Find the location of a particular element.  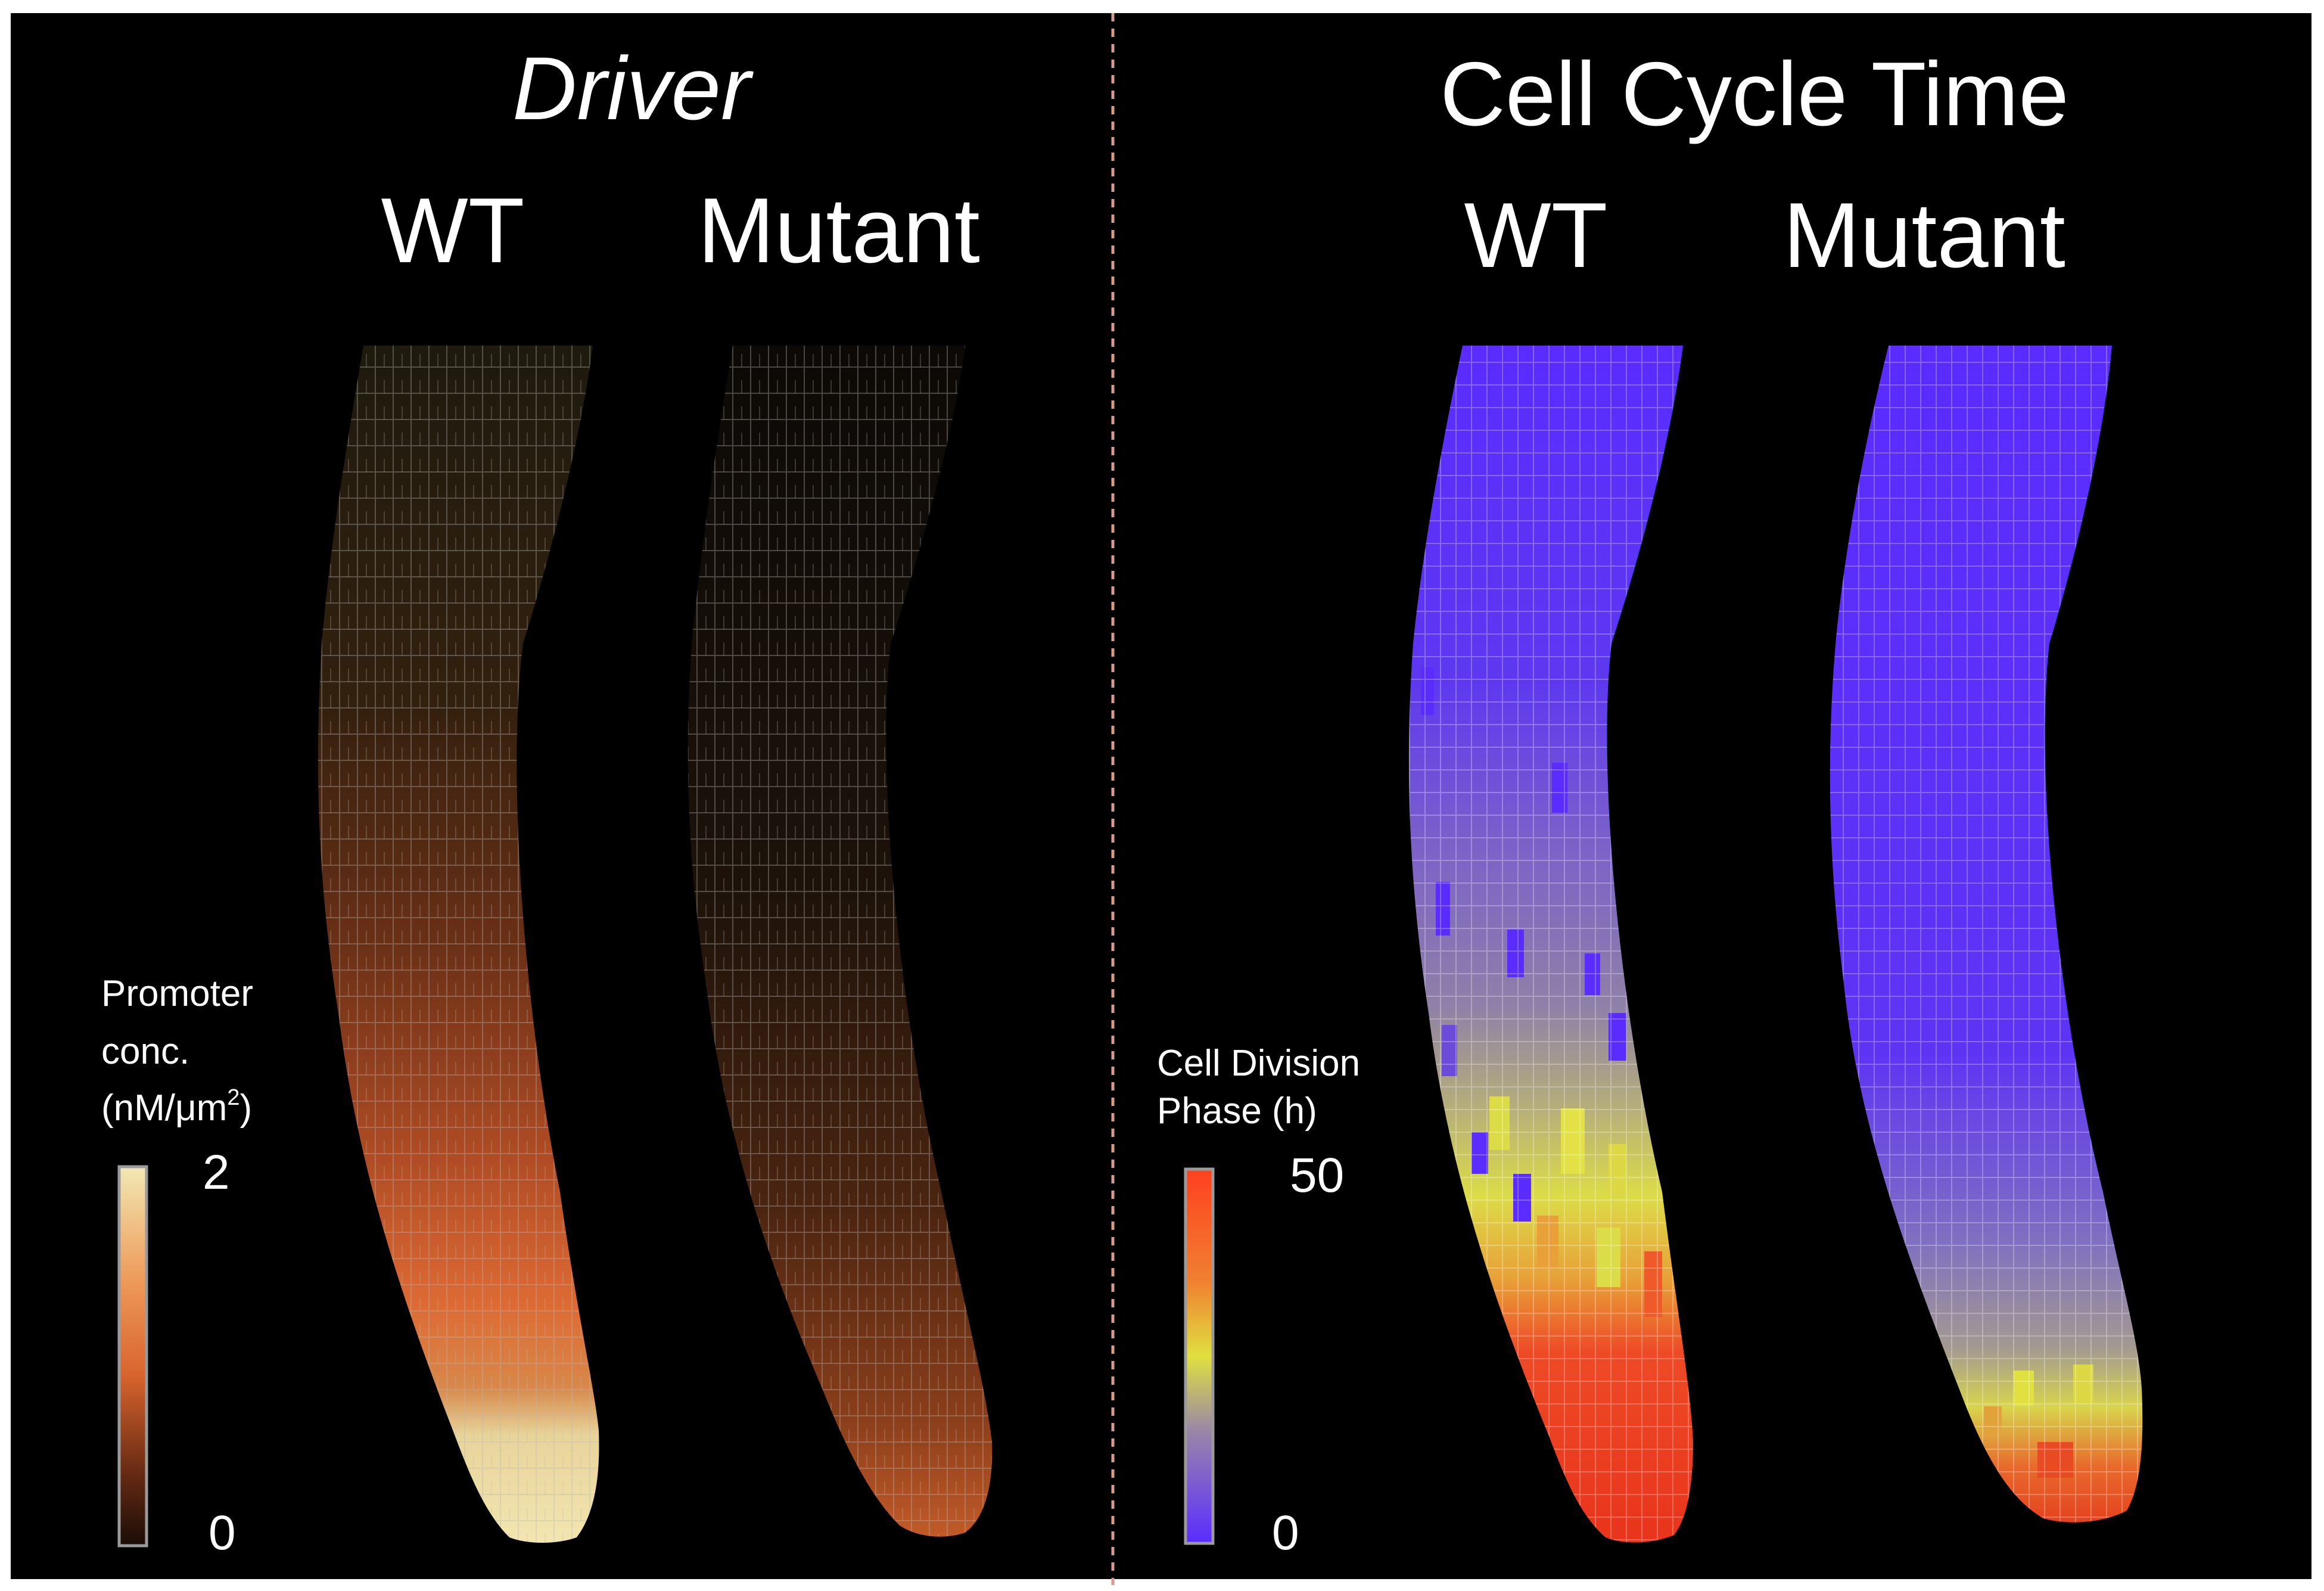

cycle-colorbar-max: 50 is located at coordinates (1317, 1175).